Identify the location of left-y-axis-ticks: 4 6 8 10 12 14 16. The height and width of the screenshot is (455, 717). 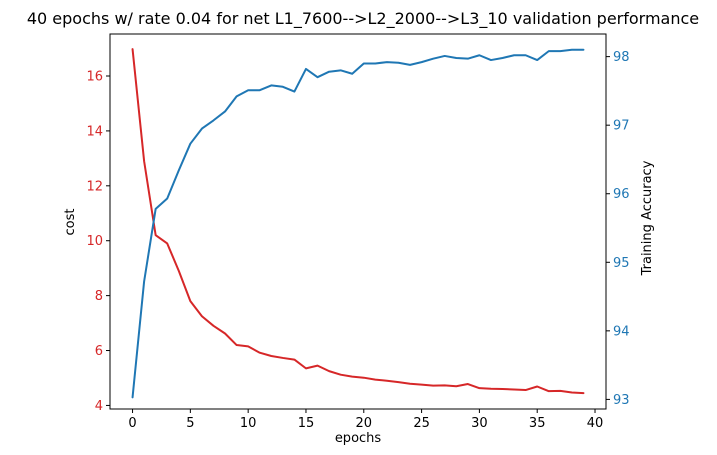
(98, 242).